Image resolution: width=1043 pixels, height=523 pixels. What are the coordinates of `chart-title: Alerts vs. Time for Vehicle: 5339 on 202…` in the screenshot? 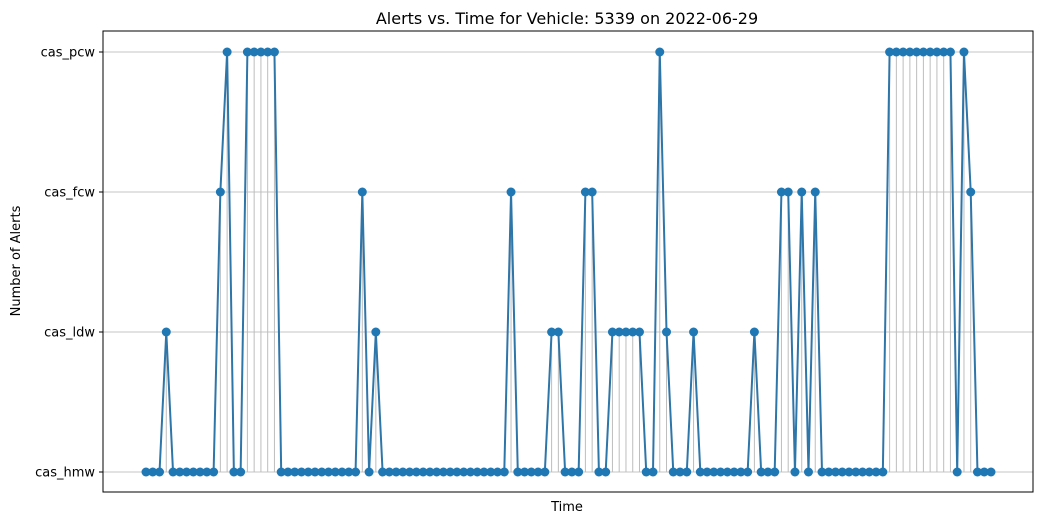 It's located at (567, 18).